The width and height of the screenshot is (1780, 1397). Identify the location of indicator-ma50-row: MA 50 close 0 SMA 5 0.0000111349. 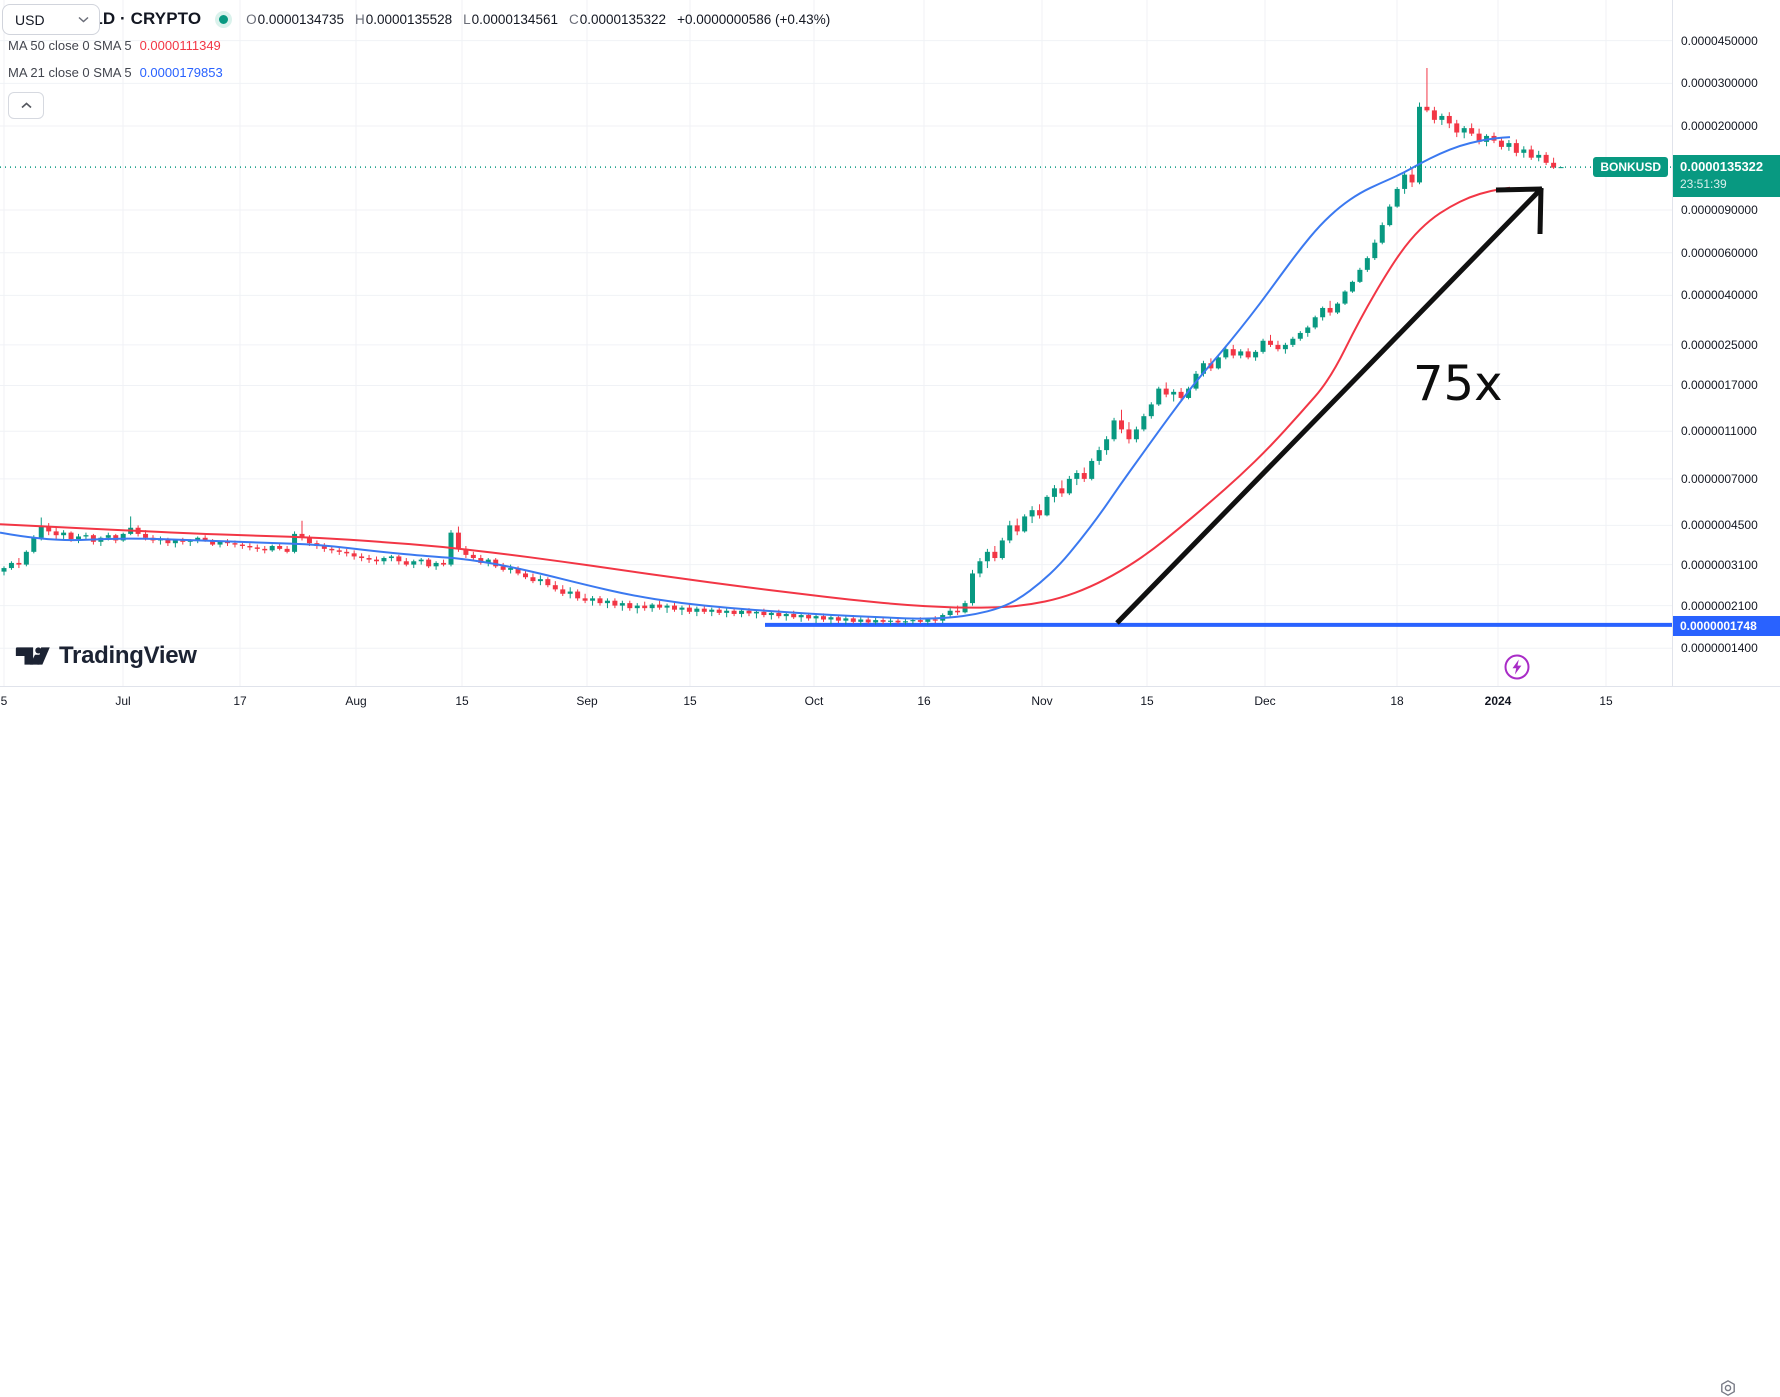
(419, 45).